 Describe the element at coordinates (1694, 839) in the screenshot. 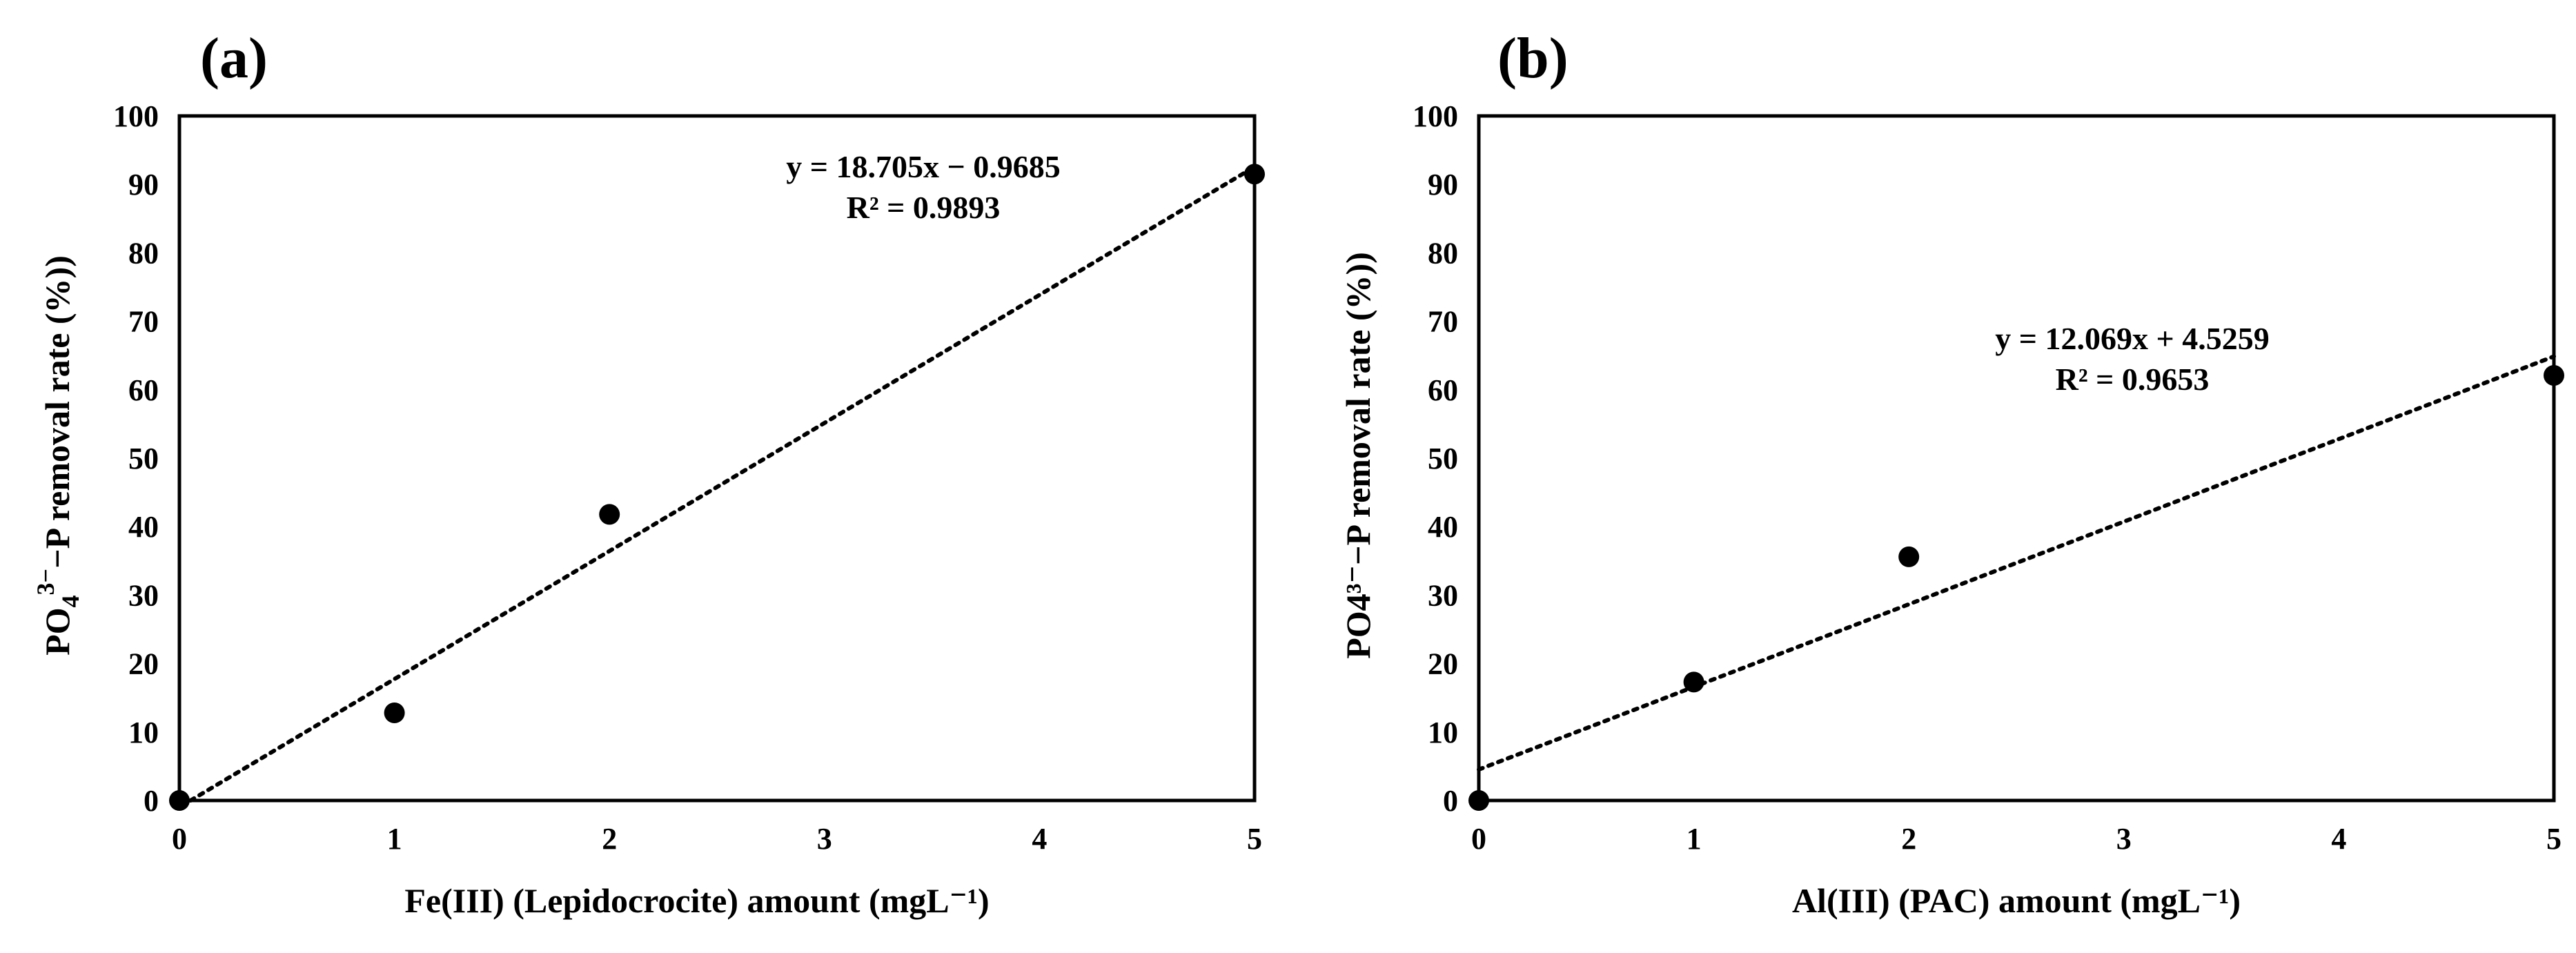

I see `panel-b-x-tick-label: 1` at that location.